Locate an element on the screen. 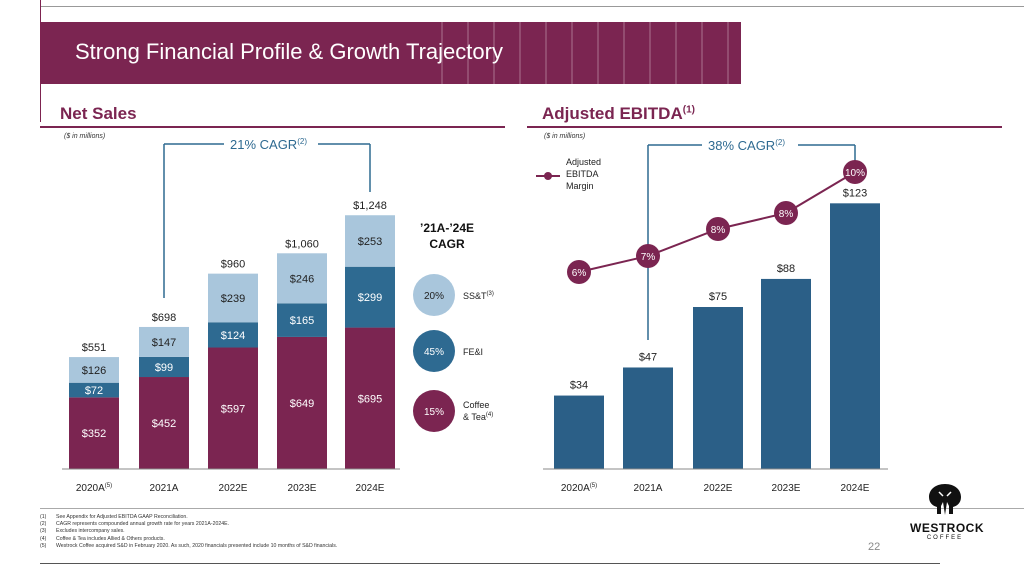 This screenshot has width=1024, height=588. ns-segment-label: $147 is located at coordinates (164, 343).